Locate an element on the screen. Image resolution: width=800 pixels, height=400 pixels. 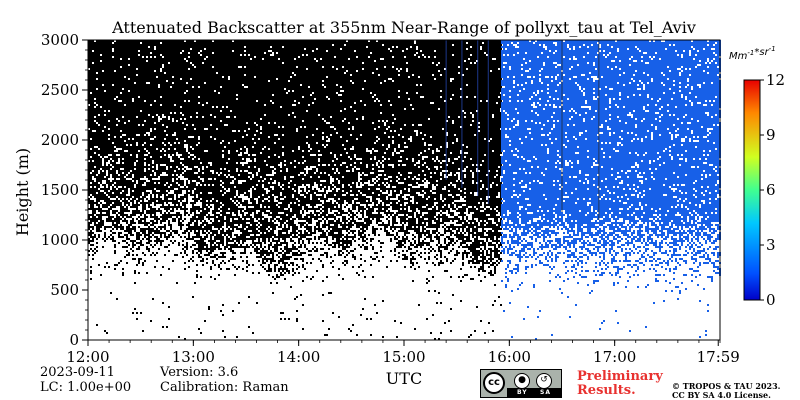
preliminary-line1: Preliminary is located at coordinates (620, 376).